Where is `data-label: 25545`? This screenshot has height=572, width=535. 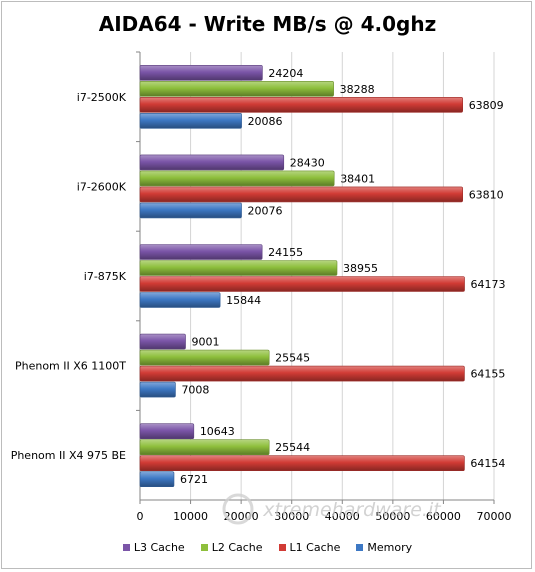
data-label: 25545 is located at coordinates (292, 358).